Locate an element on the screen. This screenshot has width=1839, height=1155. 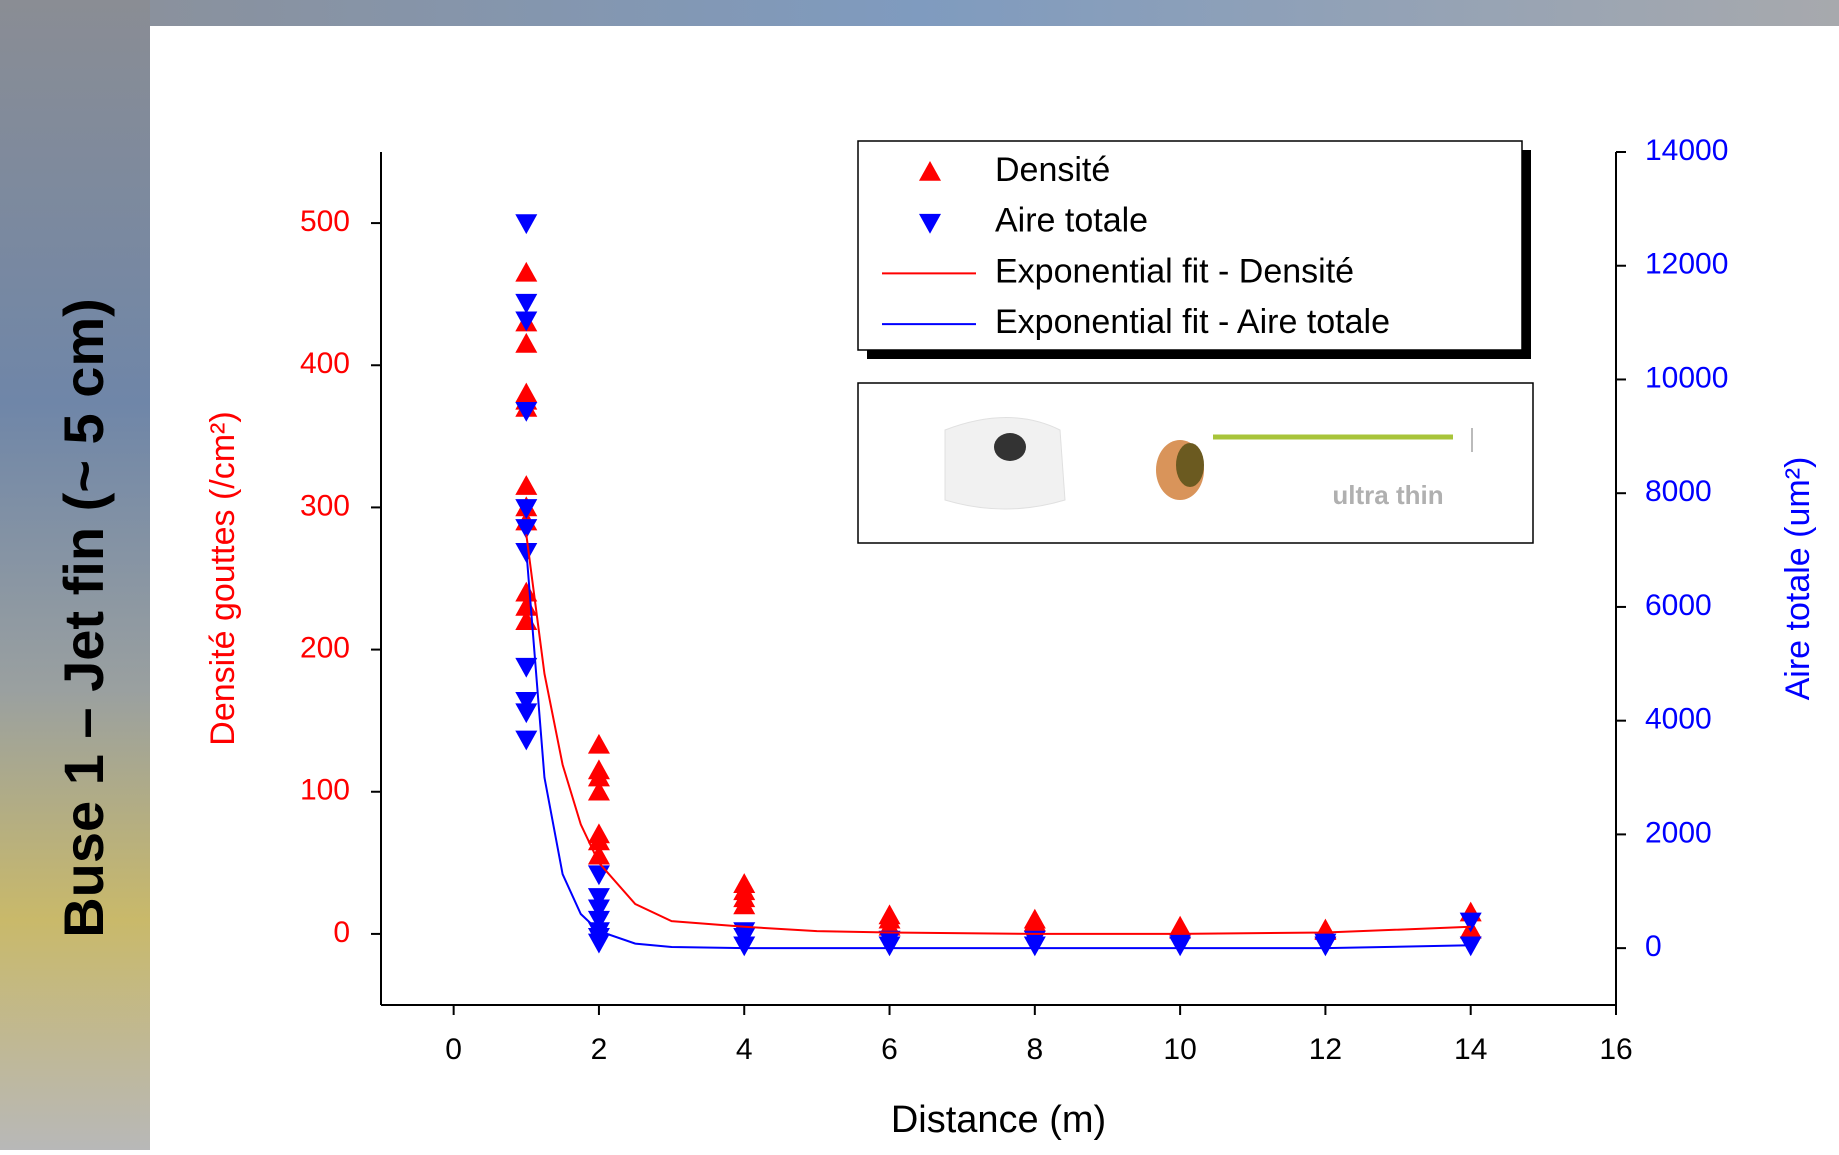
x-tick-label: 0 is located at coordinates (453, 1049).